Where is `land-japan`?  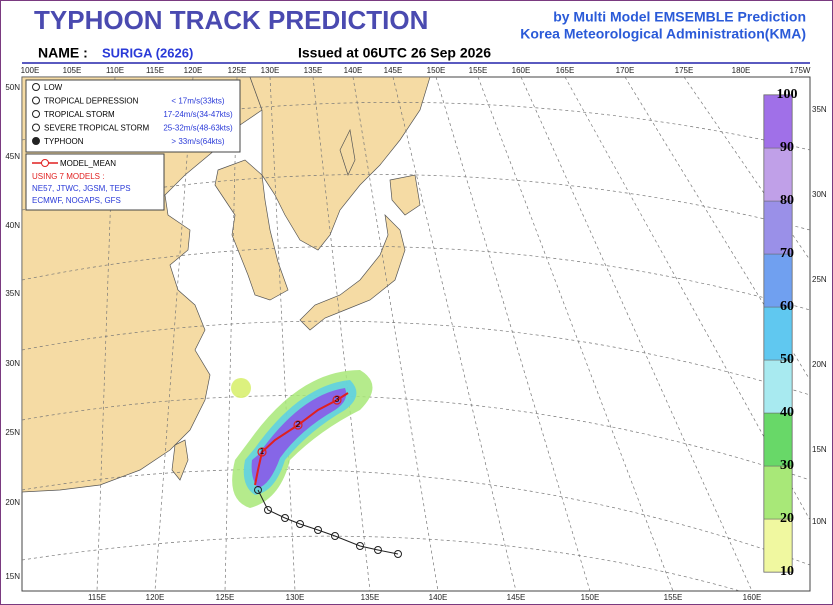
land-japan is located at coordinates (360, 229).